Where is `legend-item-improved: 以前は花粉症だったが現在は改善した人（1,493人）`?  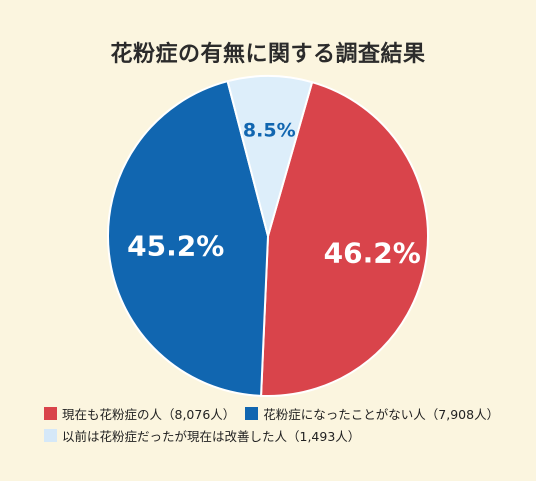 legend-item-improved: 以前は花粉症だったが現在は改善した人（1,493人） is located at coordinates (202, 435).